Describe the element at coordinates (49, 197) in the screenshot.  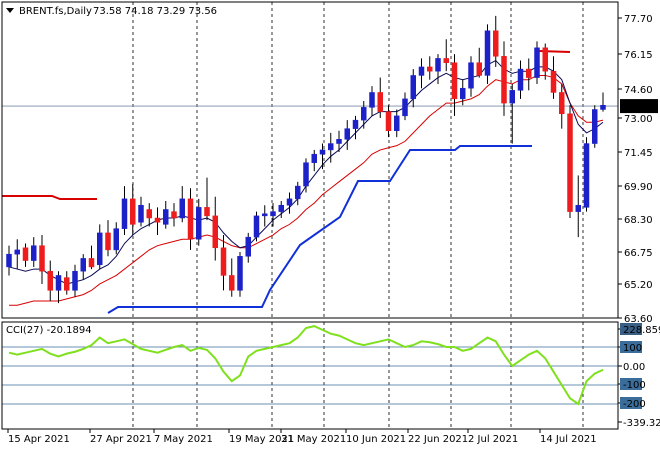
I see `resistance-step-line` at that location.